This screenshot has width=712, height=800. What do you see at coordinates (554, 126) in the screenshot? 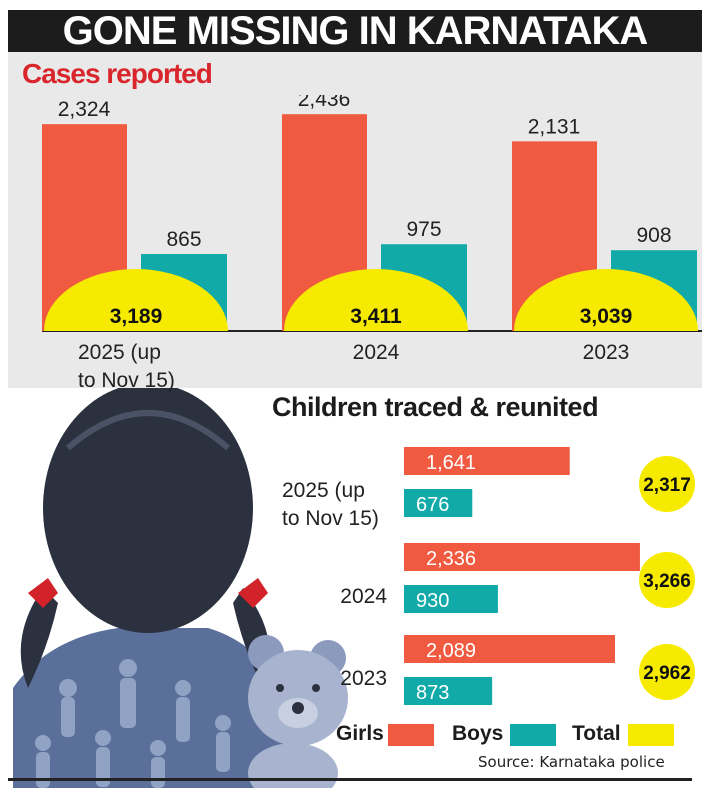
I see `data-label-girls: 2,131` at bounding box center [554, 126].